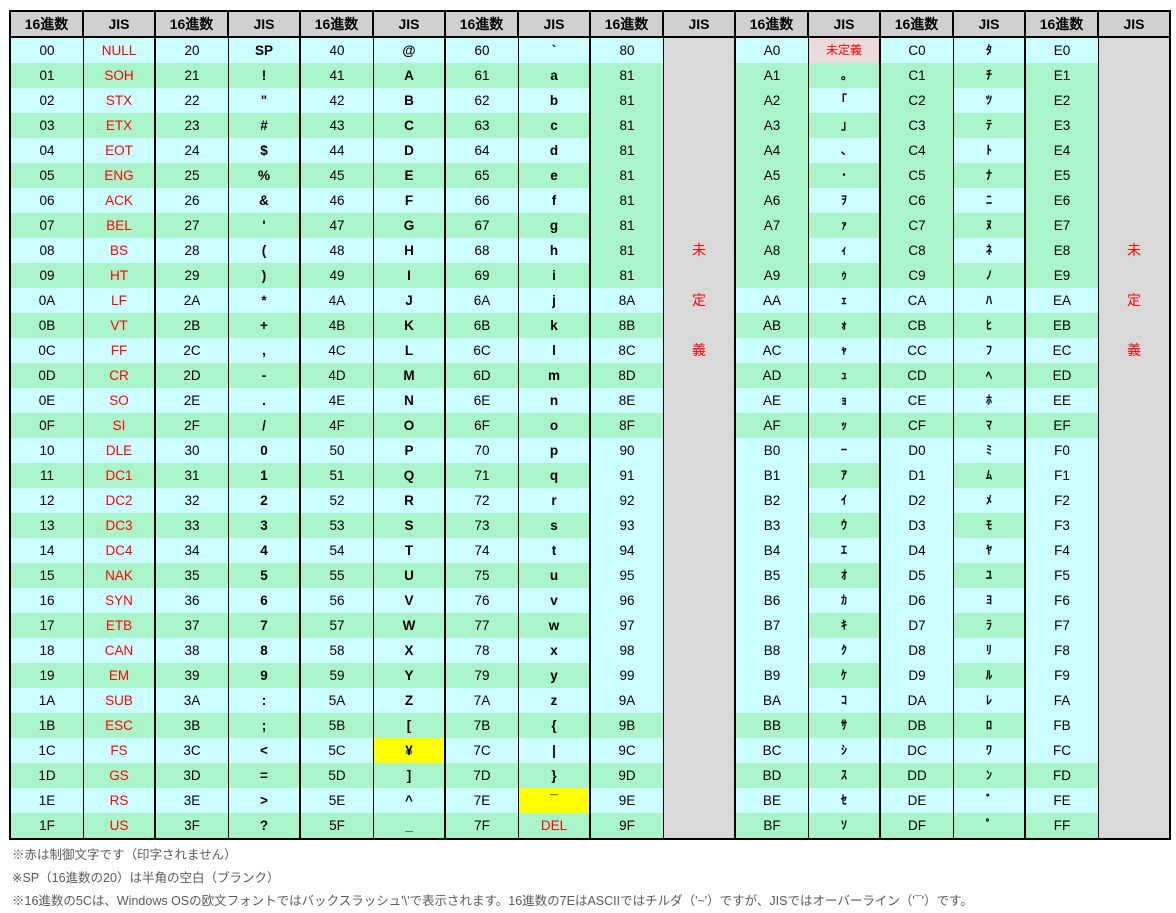  What do you see at coordinates (917, 725) in the screenshot?
I see `hex-cell: DB` at bounding box center [917, 725].